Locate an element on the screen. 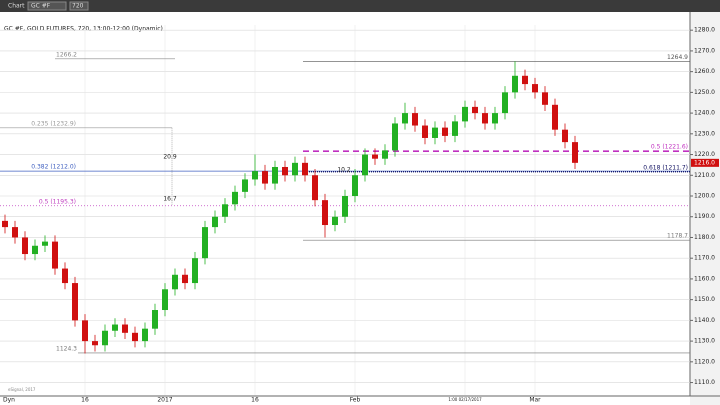 This screenshot has height=405, width=720. y-tick-label: 1200.0 is located at coordinates (704, 196).